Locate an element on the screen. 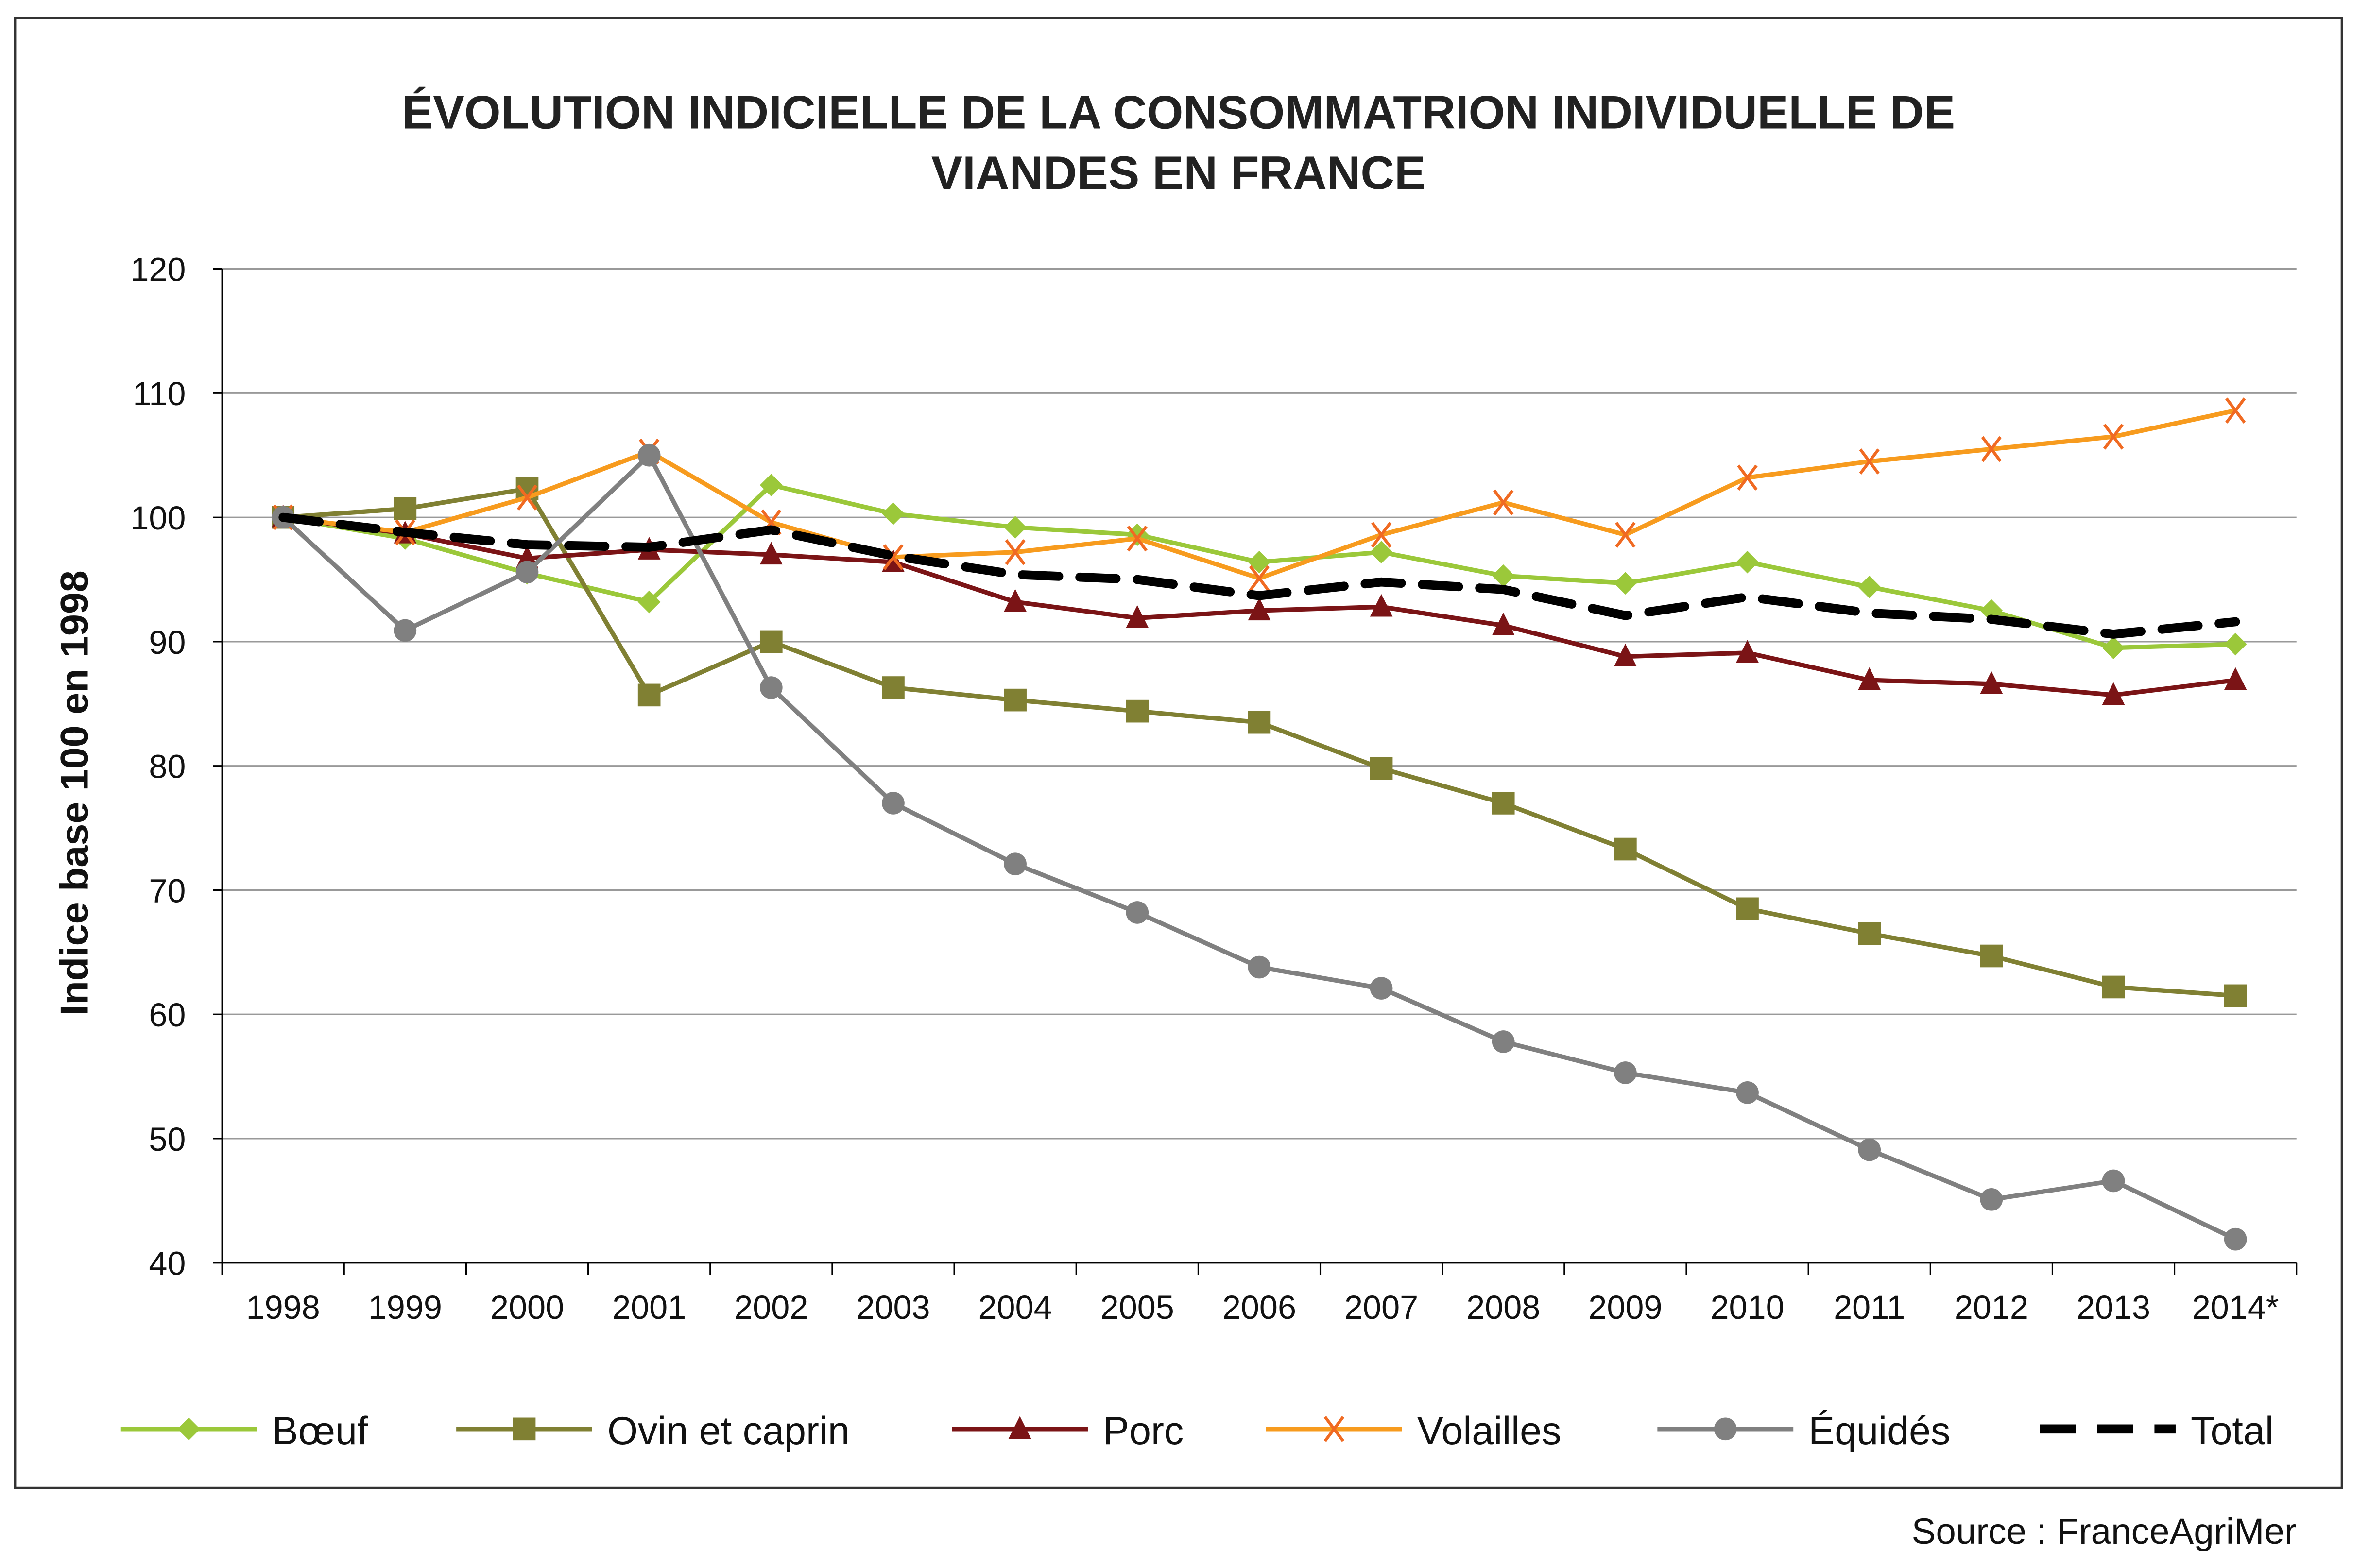 The width and height of the screenshot is (2369, 1568). x-tick-label: 2013 is located at coordinates (2113, 1307).